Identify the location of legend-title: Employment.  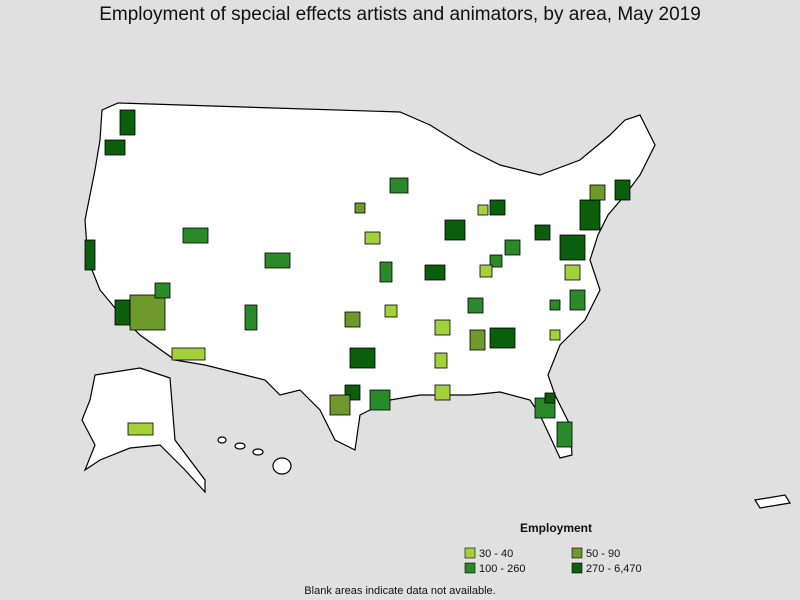
(556, 528).